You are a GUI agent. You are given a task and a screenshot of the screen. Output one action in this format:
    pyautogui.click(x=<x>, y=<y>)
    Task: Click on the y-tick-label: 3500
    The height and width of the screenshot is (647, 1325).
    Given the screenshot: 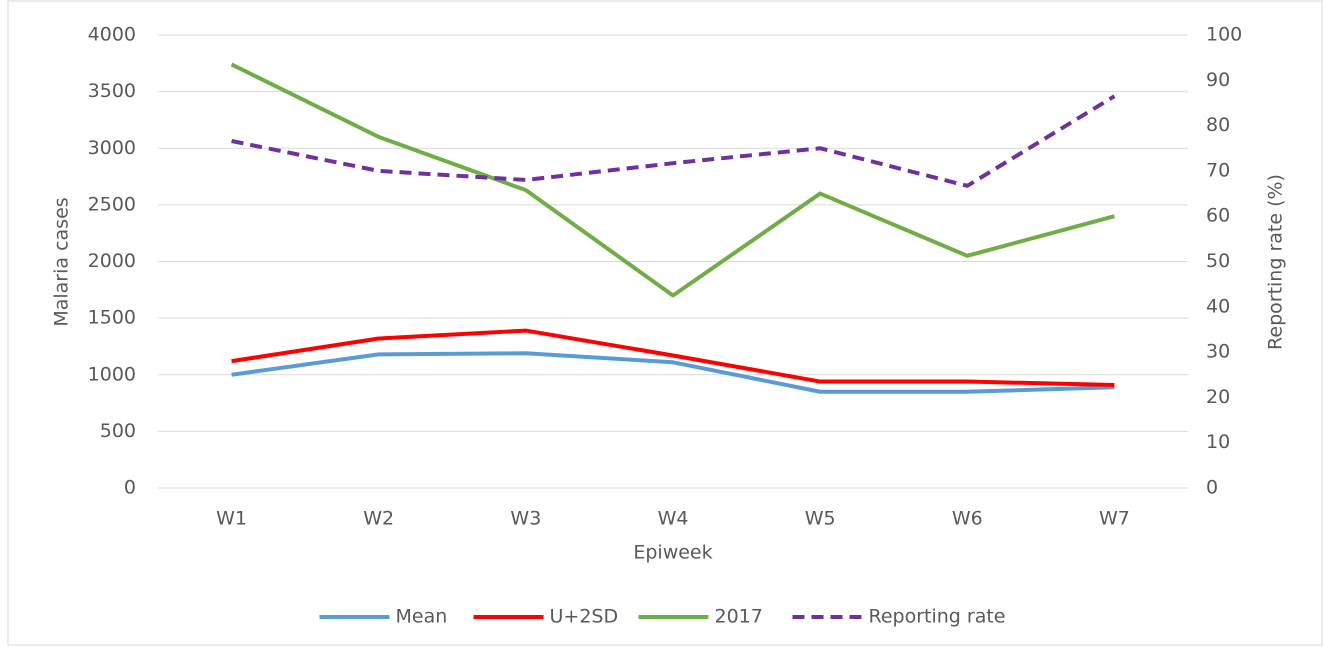 What is the action you would take?
    pyautogui.click(x=112, y=91)
    